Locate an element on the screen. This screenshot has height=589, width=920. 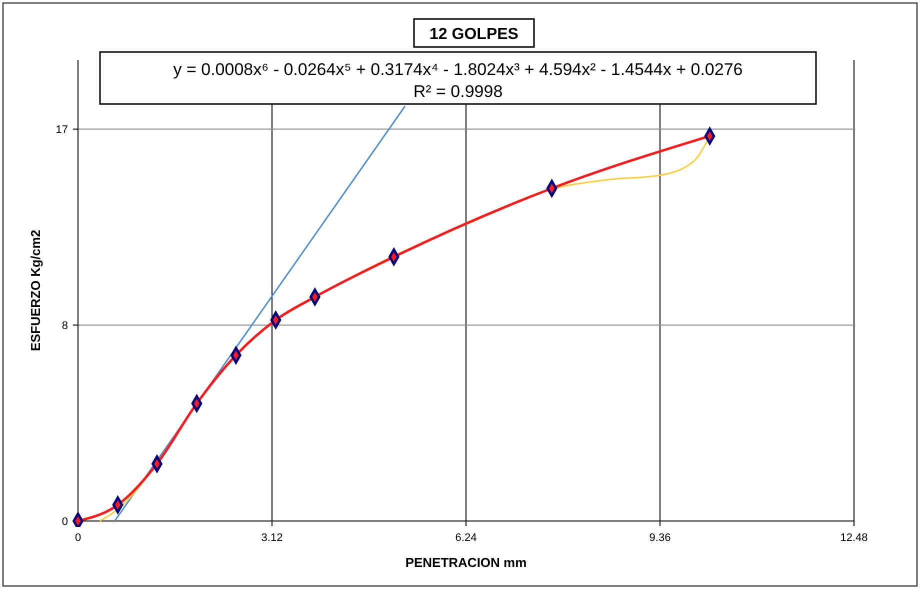
point is located at coordinates (78, 519).